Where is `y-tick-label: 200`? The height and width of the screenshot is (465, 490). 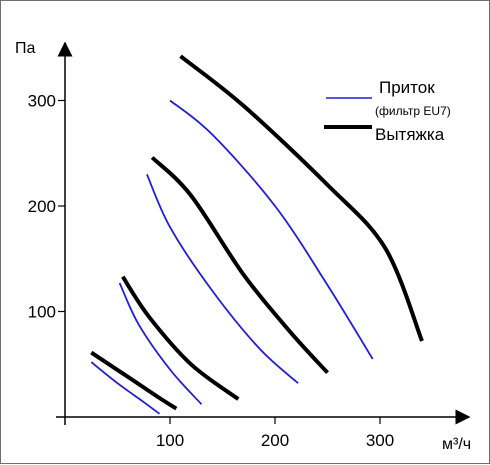 y-tick-label: 200 is located at coordinates (42, 206).